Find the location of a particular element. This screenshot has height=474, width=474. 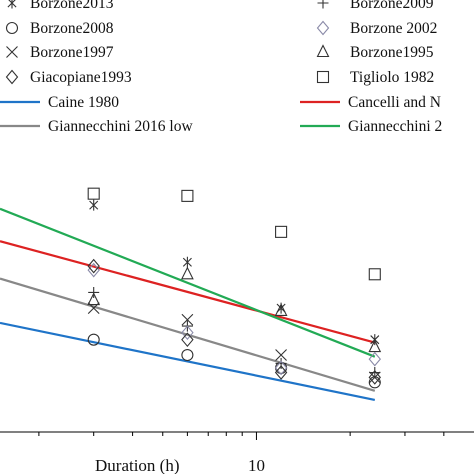

legend-label: Borzone 2002 is located at coordinates (393, 28).